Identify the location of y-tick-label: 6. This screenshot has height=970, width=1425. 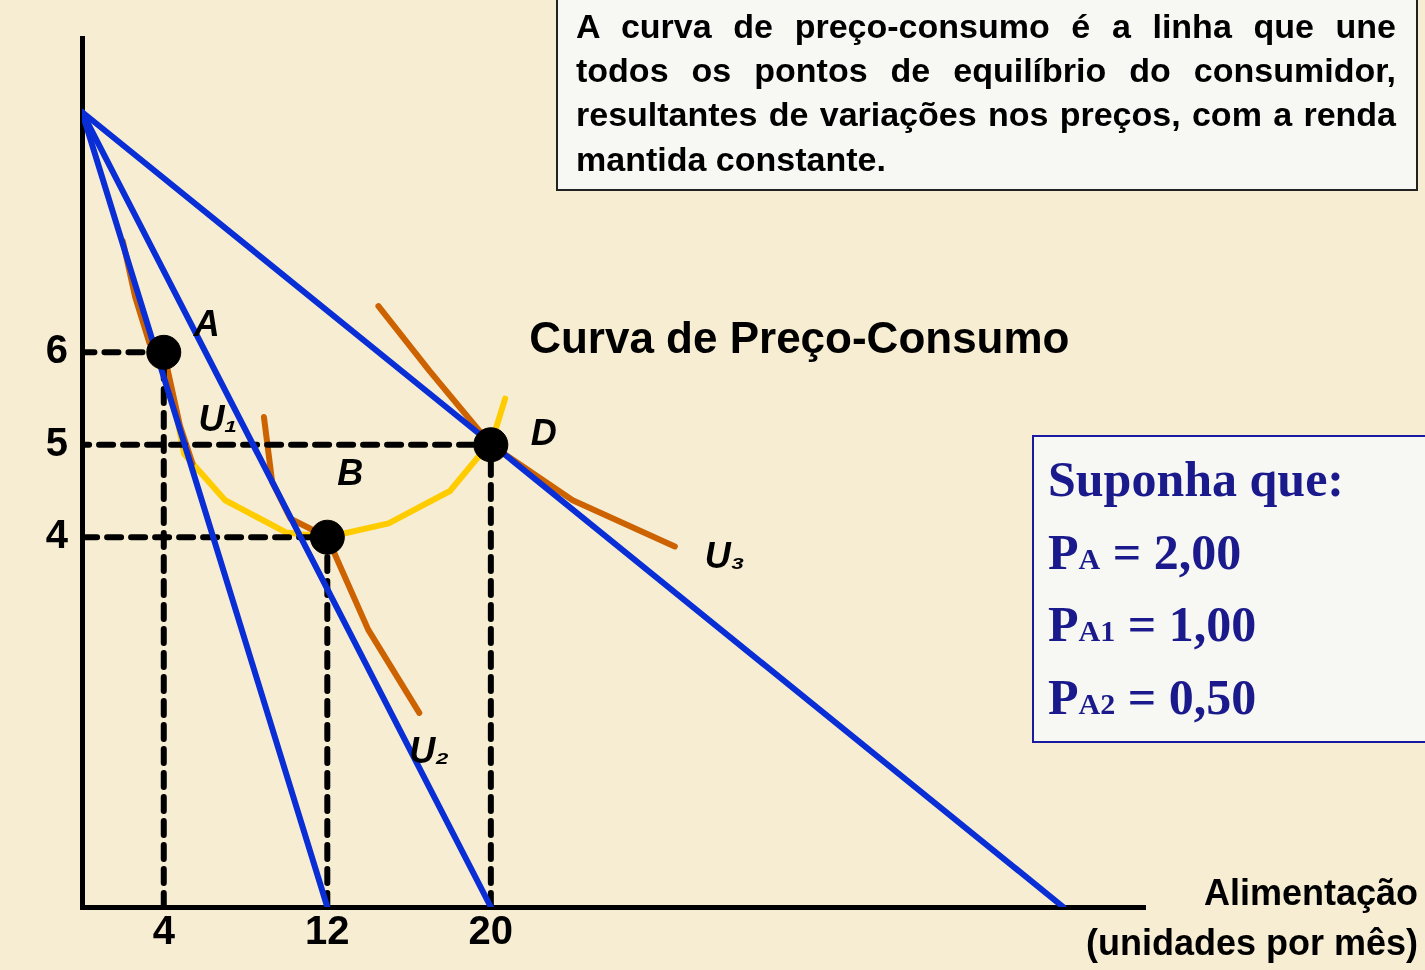
(56, 349).